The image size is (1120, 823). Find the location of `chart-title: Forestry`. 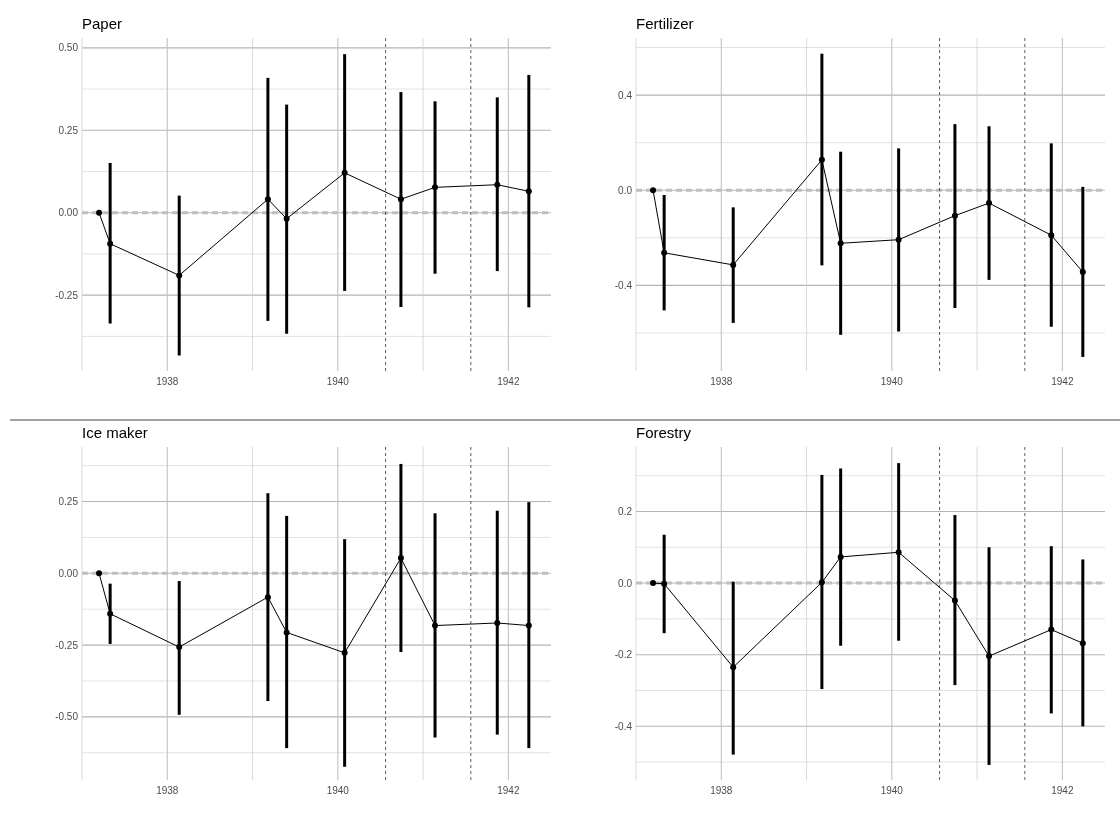

chart-title: Forestry is located at coordinates (664, 432).